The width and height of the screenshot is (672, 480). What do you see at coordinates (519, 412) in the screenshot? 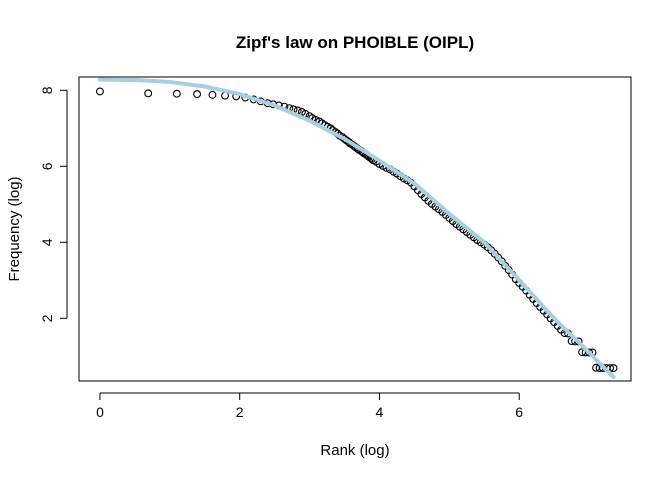
I see `x-tick-label: 6` at bounding box center [519, 412].